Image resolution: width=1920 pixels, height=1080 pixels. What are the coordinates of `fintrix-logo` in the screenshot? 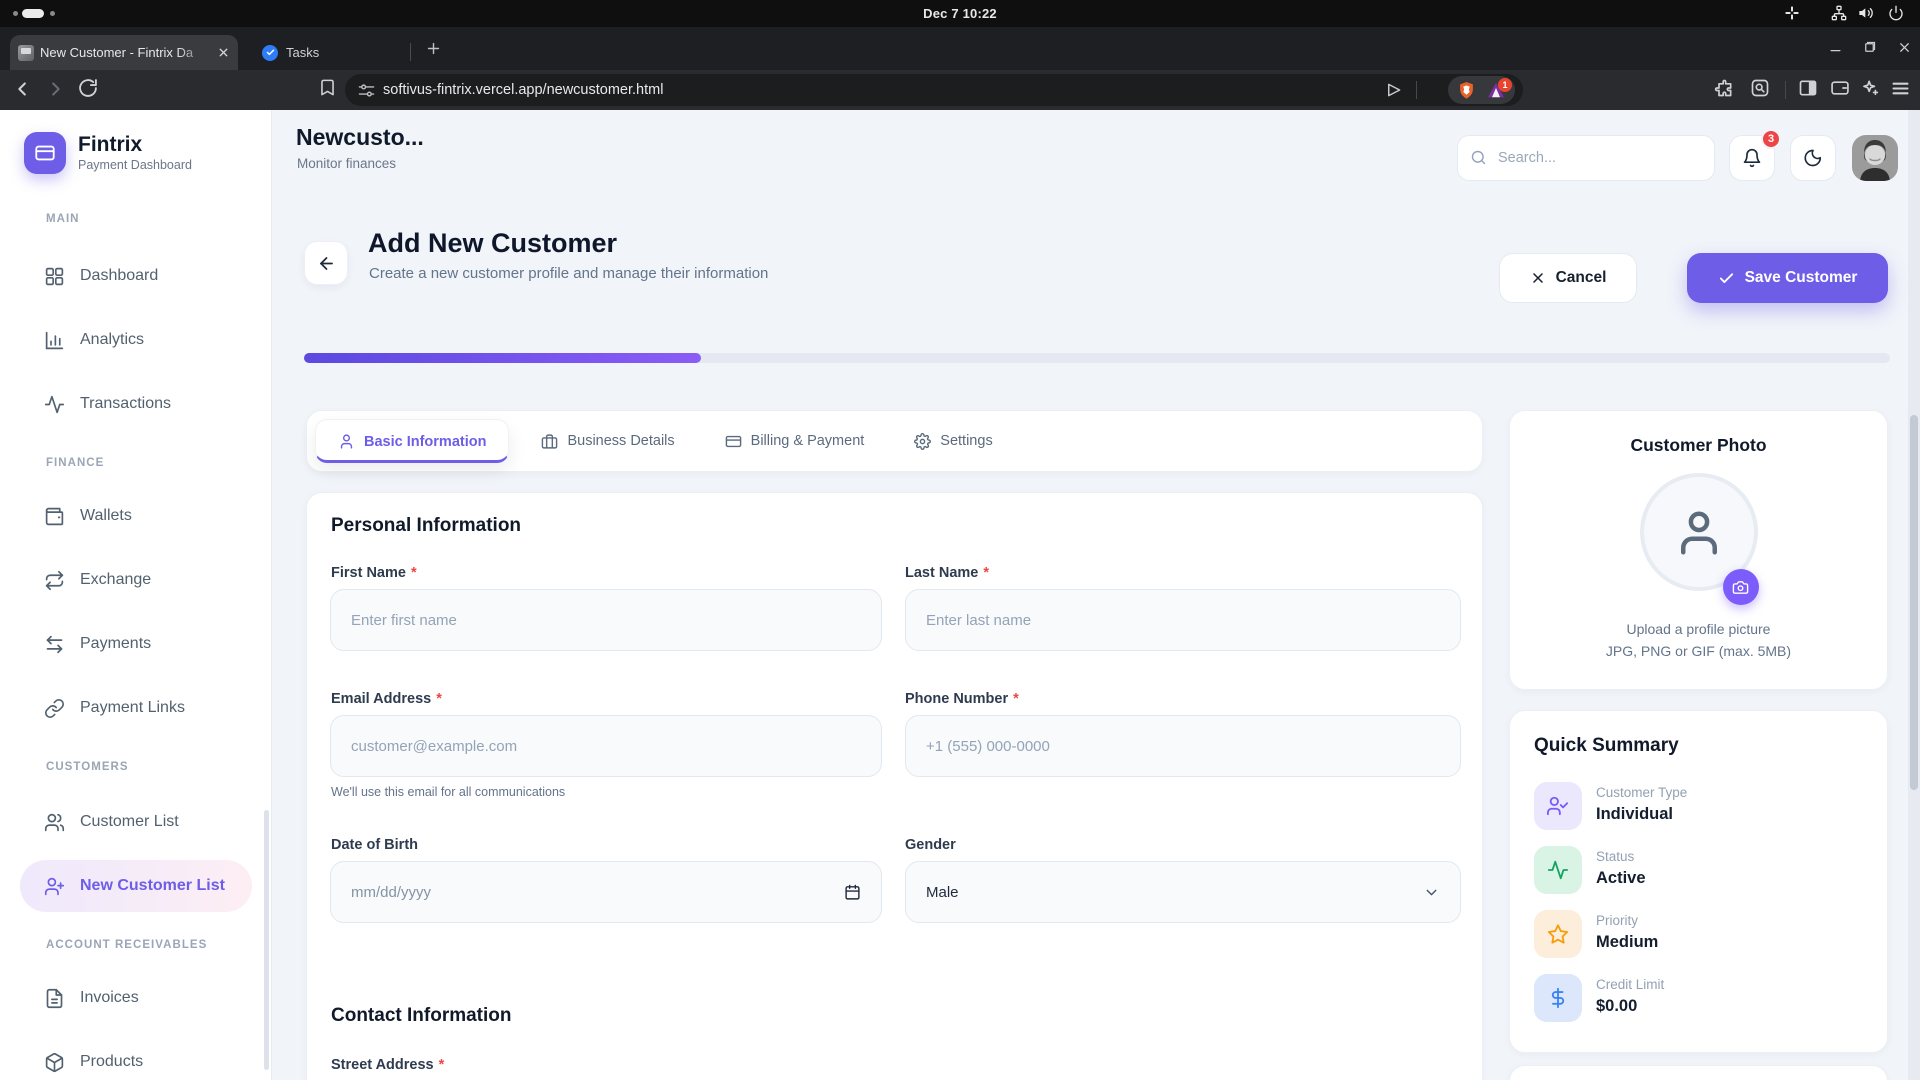 It's located at (45, 153).